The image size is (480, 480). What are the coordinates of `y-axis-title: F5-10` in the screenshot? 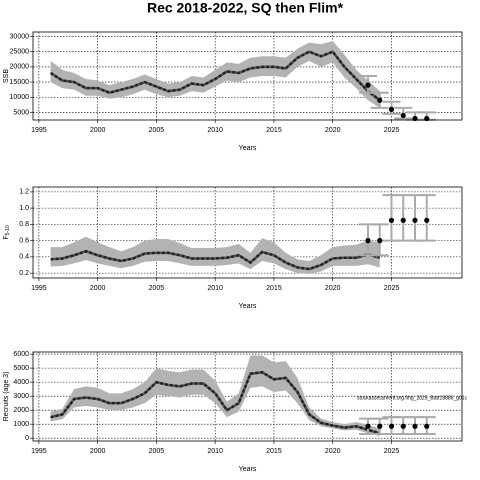 It's located at (7, 232).